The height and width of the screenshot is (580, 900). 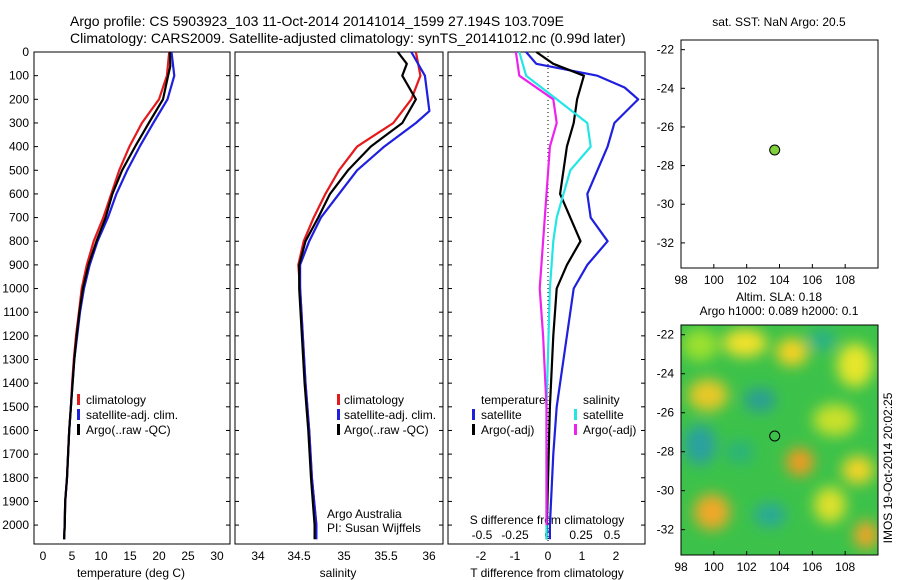 What do you see at coordinates (666, 335) in the screenshot?
I see `map-y-tick-label: -22` at bounding box center [666, 335].